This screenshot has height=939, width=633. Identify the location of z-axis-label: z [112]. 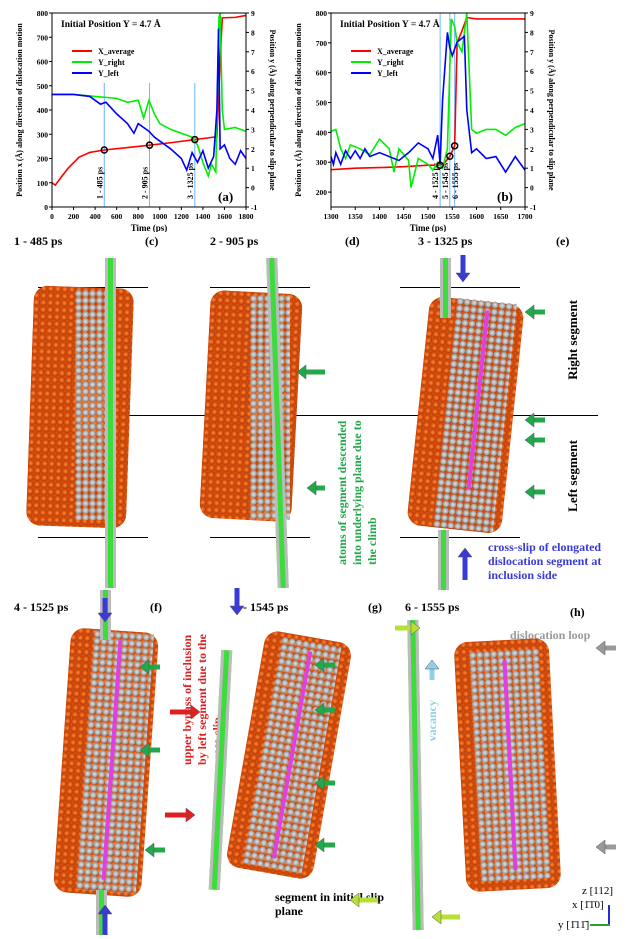
(598, 891).